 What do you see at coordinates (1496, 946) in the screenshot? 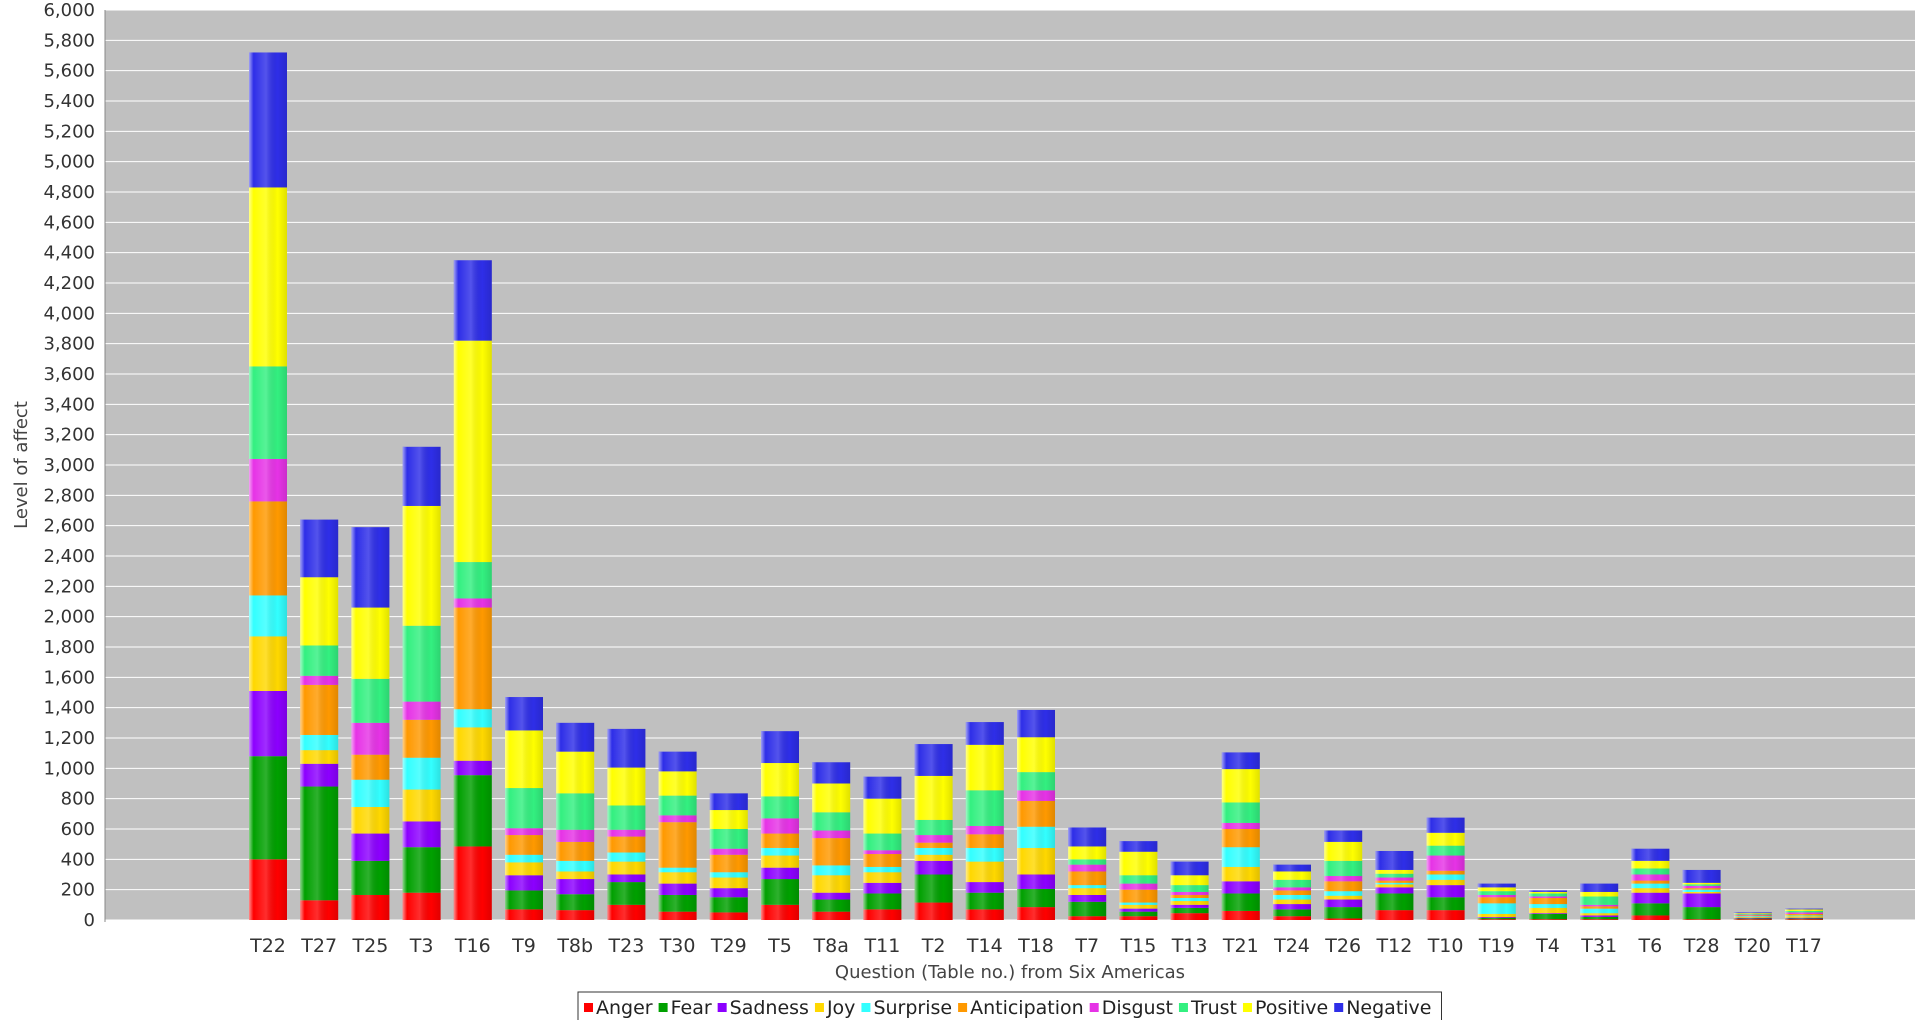
I see `x-tick-label: T19` at bounding box center [1496, 946].